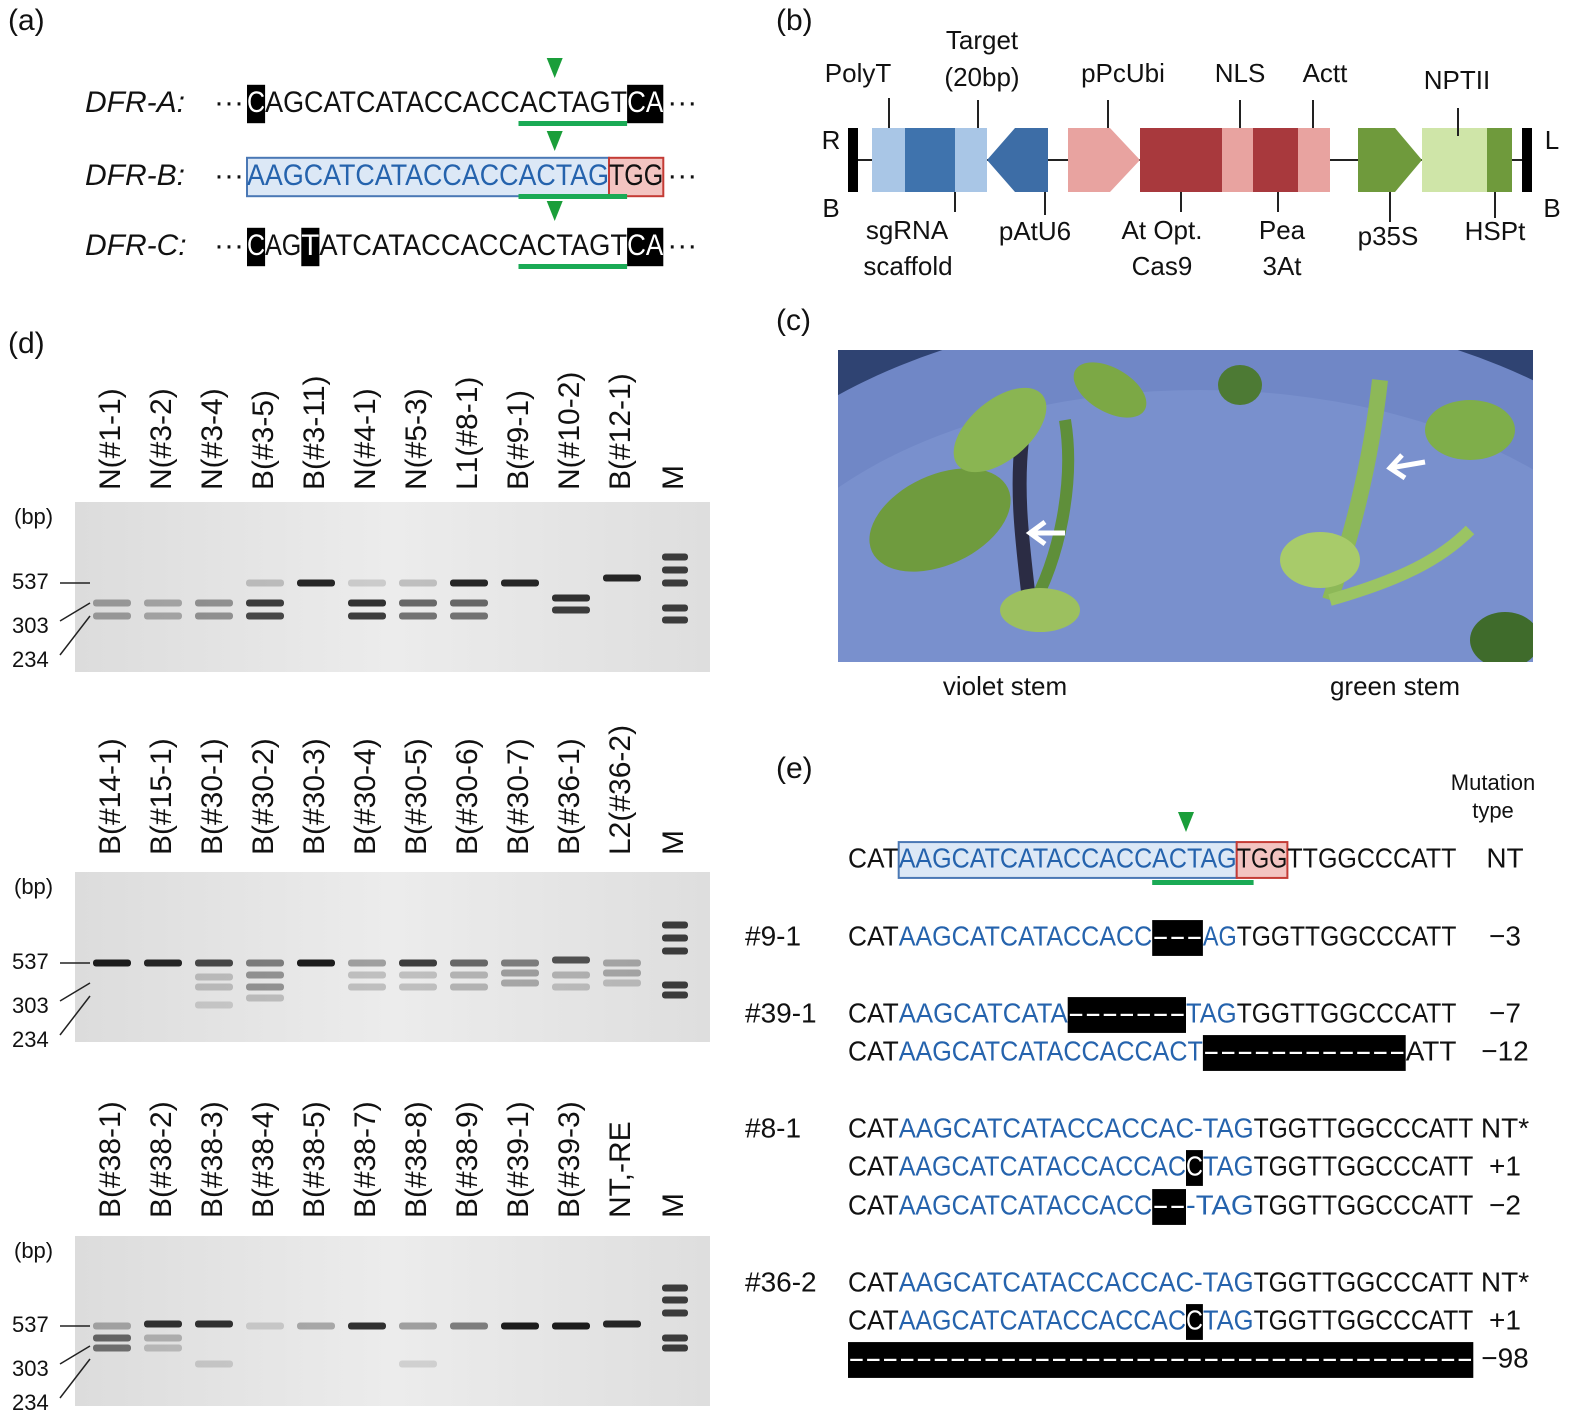 This screenshot has width=1575, height=1423. I want to click on border, so click(853, 160).